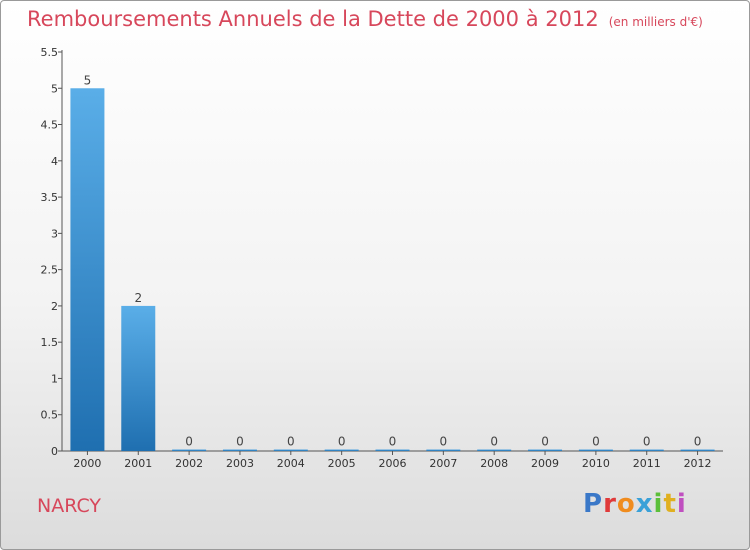 This screenshot has height=550, width=750. I want to click on y-tick-label: 5, so click(54, 88).